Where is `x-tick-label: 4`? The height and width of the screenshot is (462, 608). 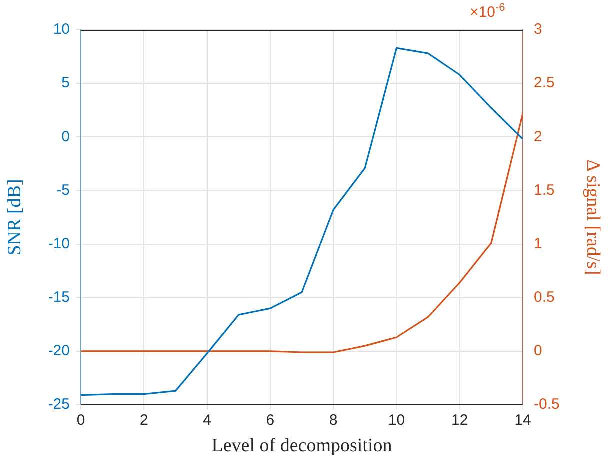 x-tick-label: 4 is located at coordinates (207, 421).